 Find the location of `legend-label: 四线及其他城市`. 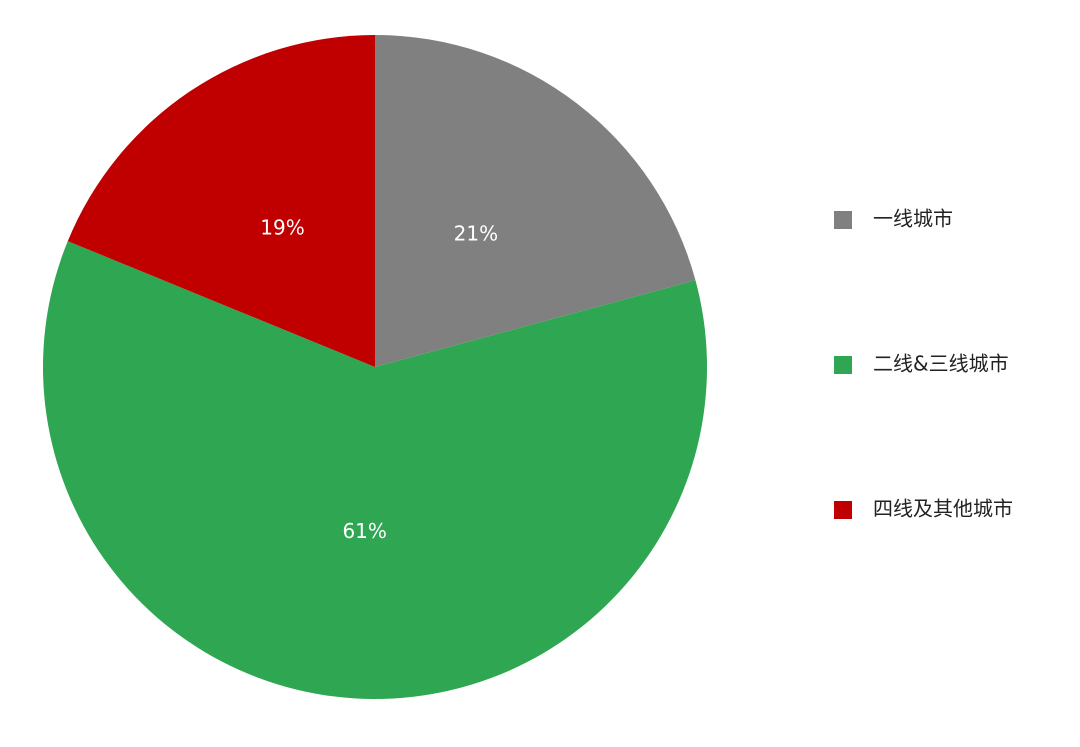

legend-label: 四线及其他城市 is located at coordinates (943, 509).